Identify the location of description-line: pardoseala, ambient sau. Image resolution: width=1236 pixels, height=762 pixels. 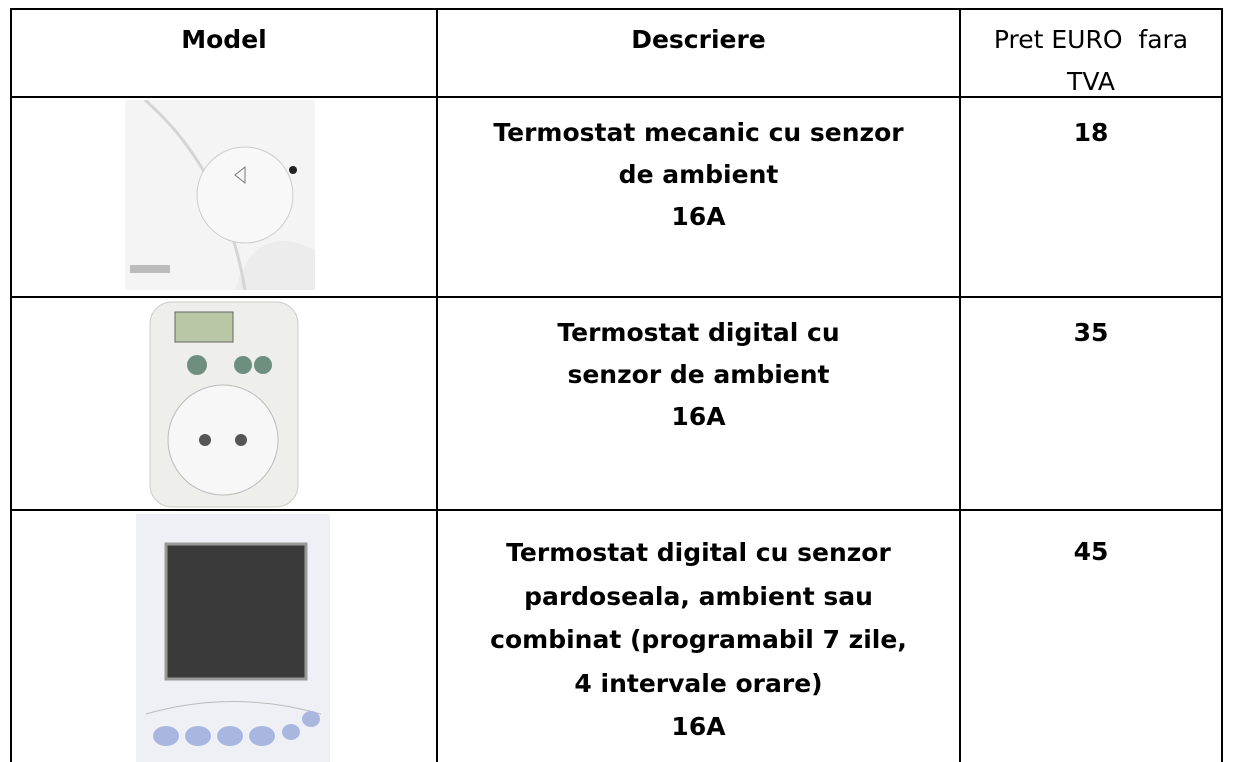
(698, 596).